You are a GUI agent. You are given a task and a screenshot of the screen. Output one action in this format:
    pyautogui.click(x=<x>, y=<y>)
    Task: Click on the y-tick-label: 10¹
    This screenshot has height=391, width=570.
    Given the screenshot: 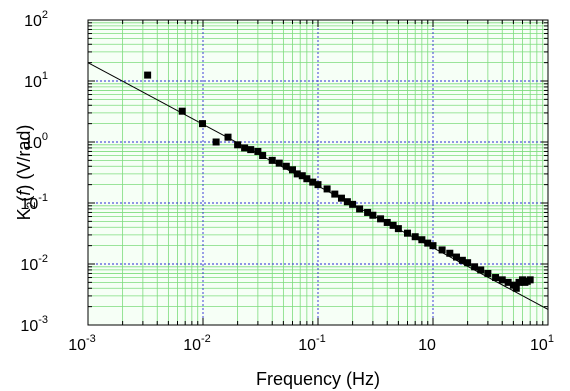 What is the action you would take?
    pyautogui.click(x=36, y=80)
    